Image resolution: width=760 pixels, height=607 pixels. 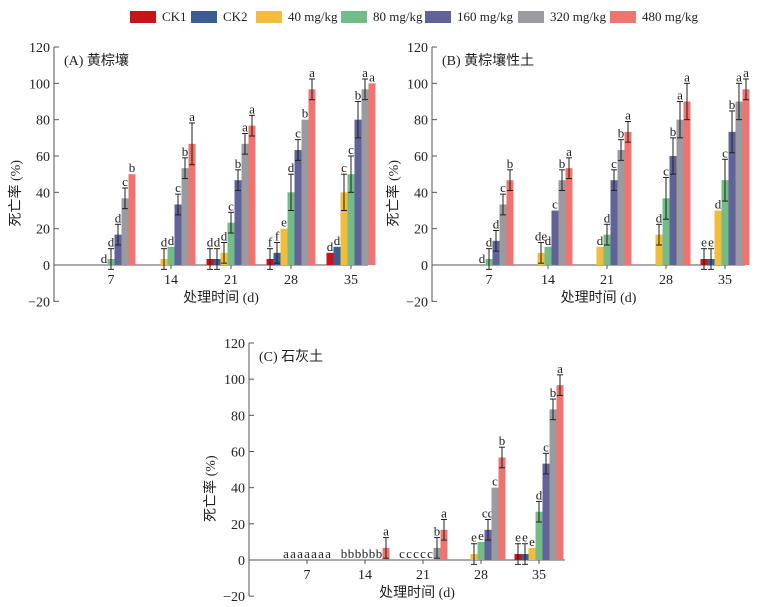 What do you see at coordinates (488, 512) in the screenshot?
I see `significance-letter: cd` at bounding box center [488, 512].